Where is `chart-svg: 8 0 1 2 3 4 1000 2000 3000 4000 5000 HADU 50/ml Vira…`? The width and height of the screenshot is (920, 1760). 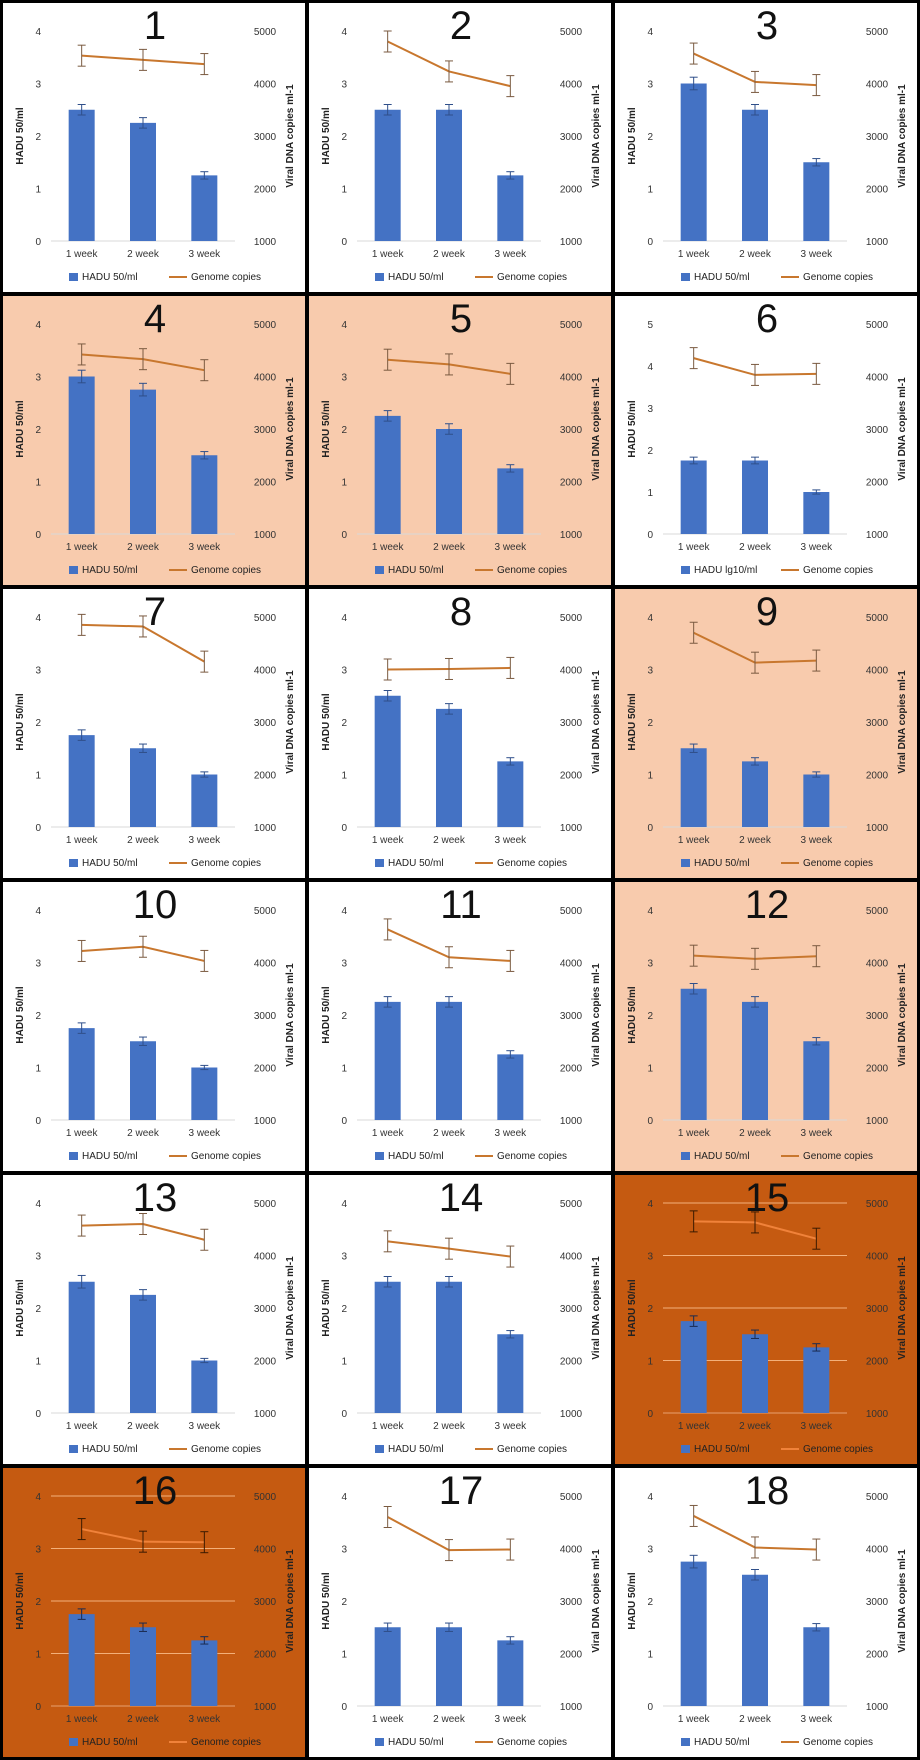 chart-svg: 8 0 1 2 3 4 1000 2000 3000 4000 5000 HADU 50/ml Vira… is located at coordinates (461, 729).